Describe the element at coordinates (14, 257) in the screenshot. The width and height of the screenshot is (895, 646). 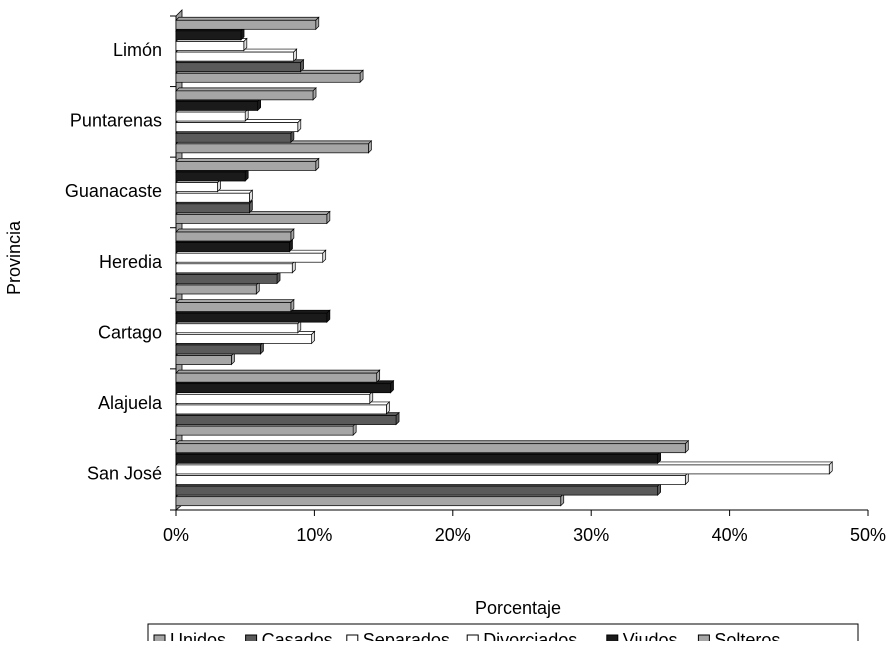
I see `y-axis-title: Provincia` at that location.